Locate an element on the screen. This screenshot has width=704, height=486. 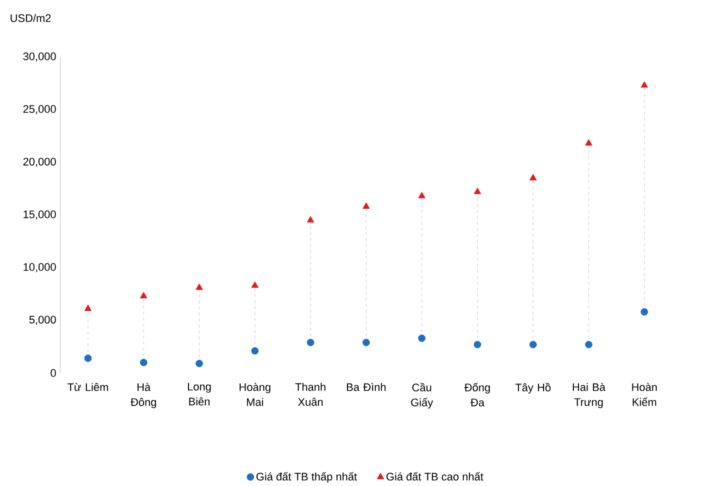
y-tick-label: 5,000 is located at coordinates (42, 320).